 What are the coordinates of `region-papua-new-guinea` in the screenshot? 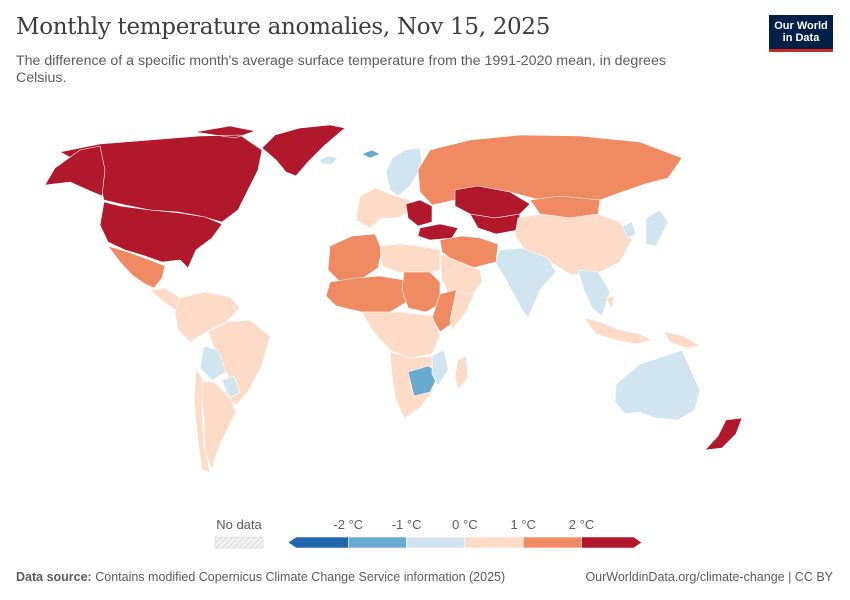 It's located at (682, 340).